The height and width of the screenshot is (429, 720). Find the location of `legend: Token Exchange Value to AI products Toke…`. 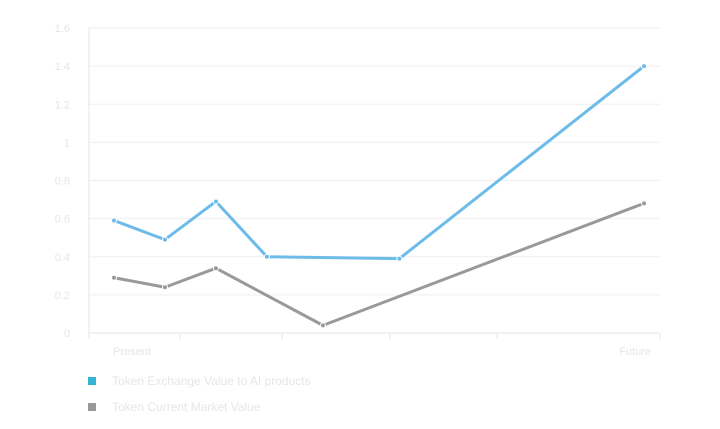

legend: Token Exchange Value to AI products Toke… is located at coordinates (199, 400).